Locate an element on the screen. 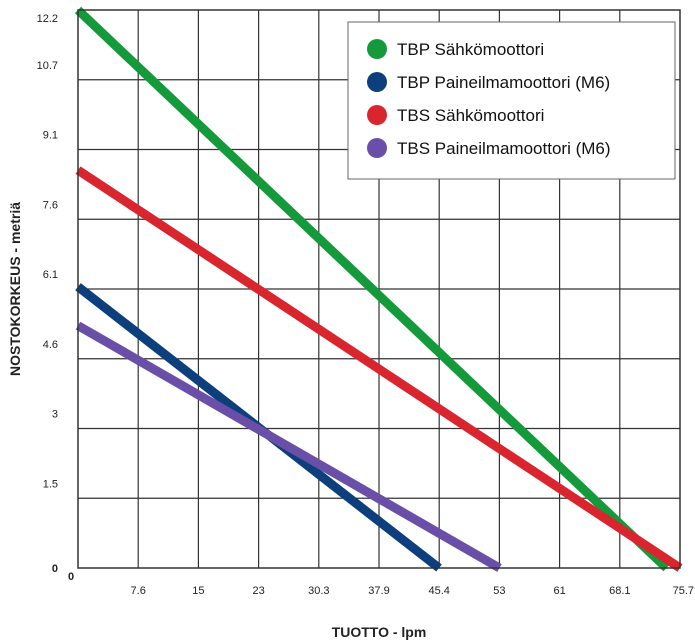 The height and width of the screenshot is (643, 695). x-tick-label: 23 is located at coordinates (258, 591).